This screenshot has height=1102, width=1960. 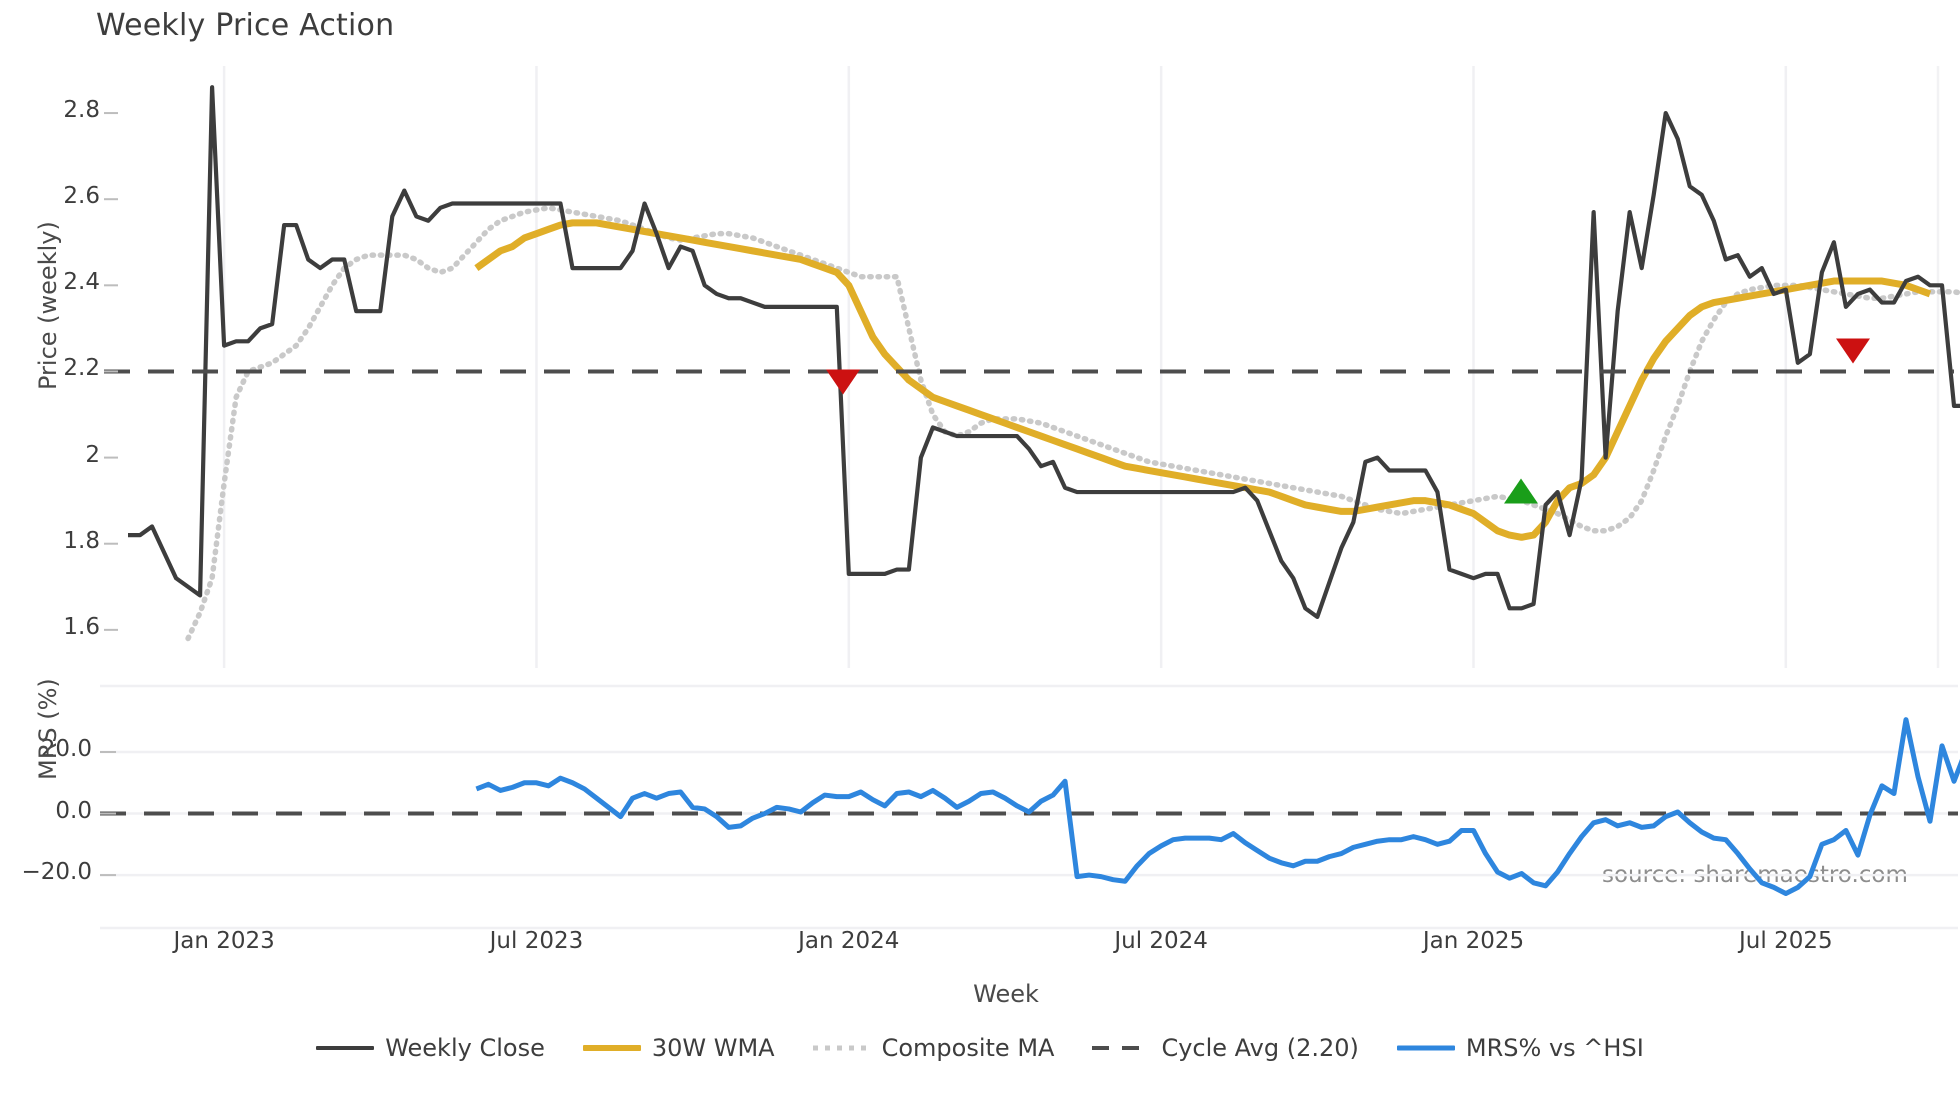 I want to click on price-y-tick: 1.8, so click(x=81, y=540).